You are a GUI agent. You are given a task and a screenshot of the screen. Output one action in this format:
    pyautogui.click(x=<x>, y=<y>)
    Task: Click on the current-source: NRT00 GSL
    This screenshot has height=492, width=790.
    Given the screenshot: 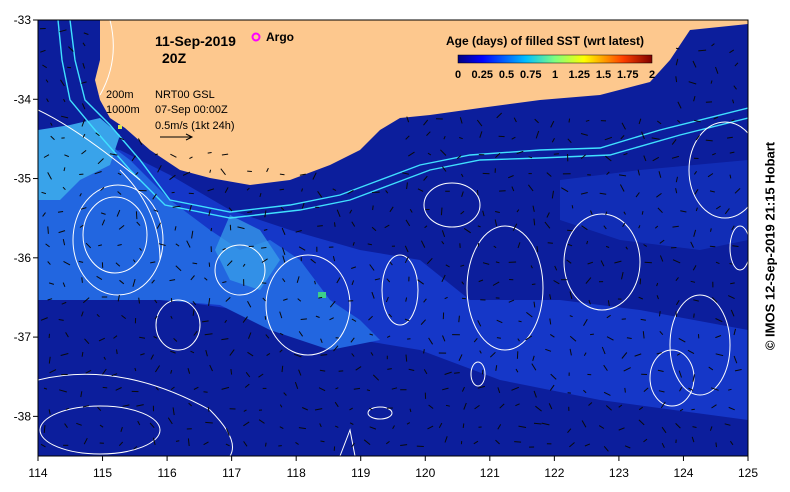 What is the action you would take?
    pyautogui.click(x=185, y=95)
    